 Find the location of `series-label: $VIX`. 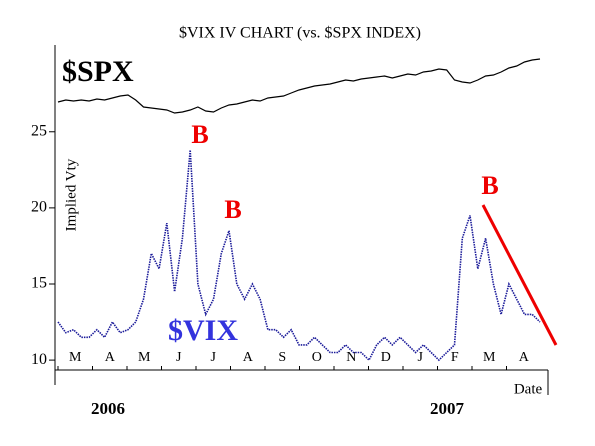

series-label: $VIX is located at coordinates (203, 330).